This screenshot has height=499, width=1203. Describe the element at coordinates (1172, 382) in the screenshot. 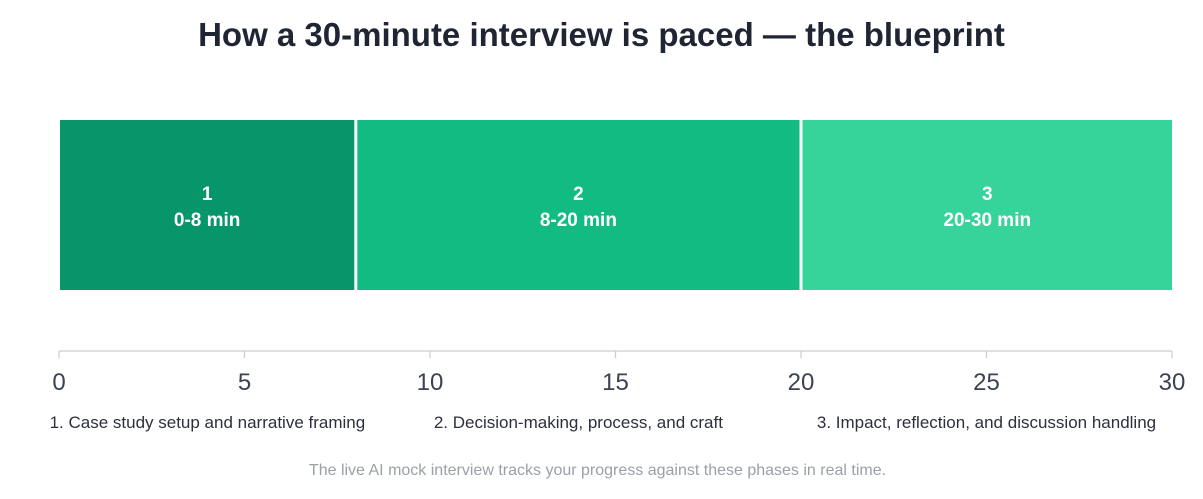

I see `x-tick-label-30: 30` at that location.